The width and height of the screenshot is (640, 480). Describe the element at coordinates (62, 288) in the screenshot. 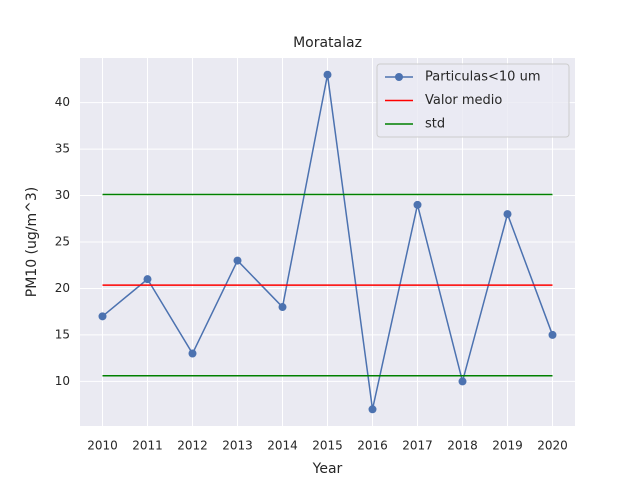

I see `y-tick-label: 20` at that location.